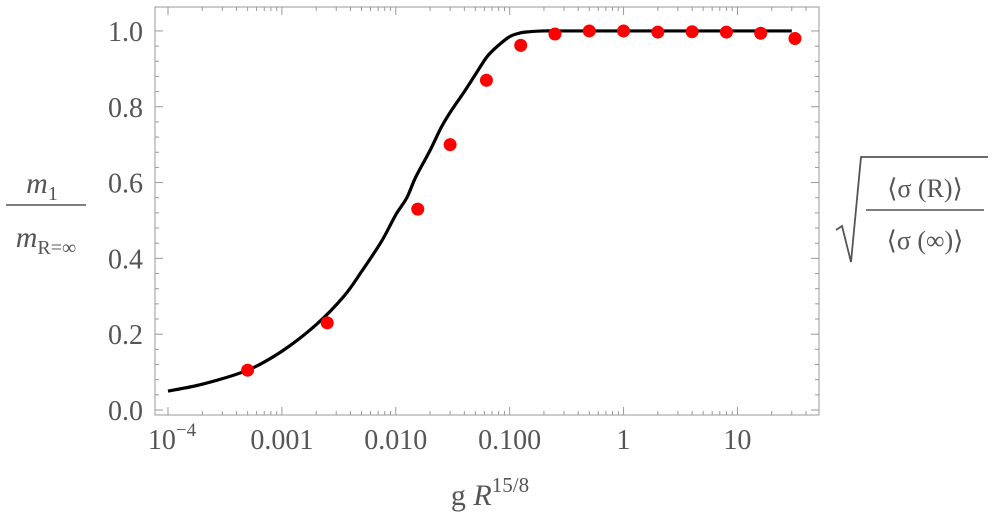 The image size is (997, 520). Describe the element at coordinates (462, 495) in the screenshot. I see `x-axis-label-base: g` at that location.